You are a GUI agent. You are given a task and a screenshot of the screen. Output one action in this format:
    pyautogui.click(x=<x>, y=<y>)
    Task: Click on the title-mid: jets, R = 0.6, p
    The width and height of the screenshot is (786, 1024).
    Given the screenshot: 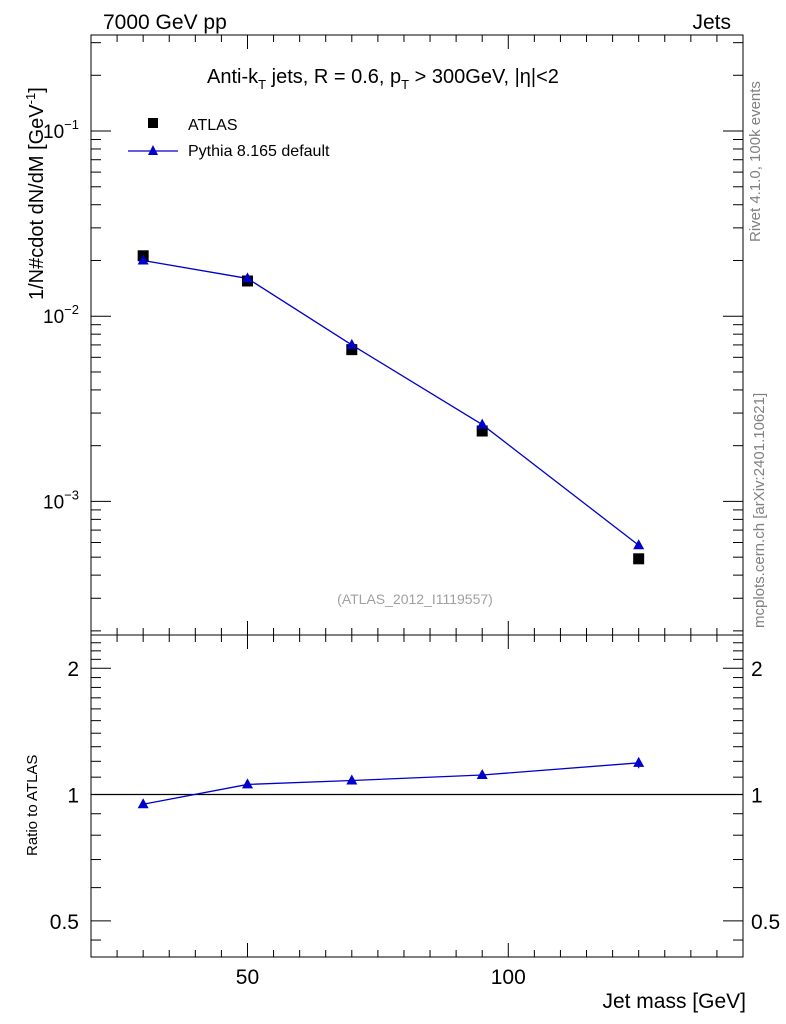 What is the action you would take?
    pyautogui.click(x=333, y=77)
    